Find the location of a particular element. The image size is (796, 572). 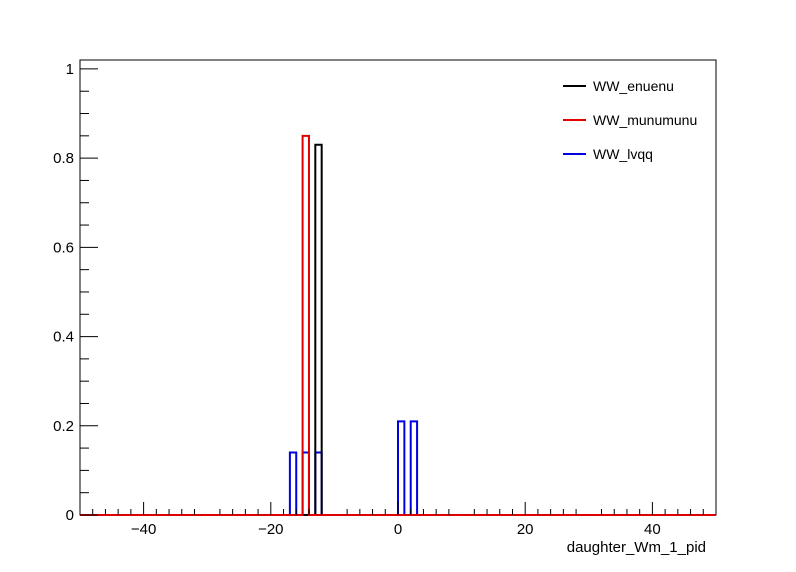

legend-label: WW_munumunu is located at coordinates (645, 120).